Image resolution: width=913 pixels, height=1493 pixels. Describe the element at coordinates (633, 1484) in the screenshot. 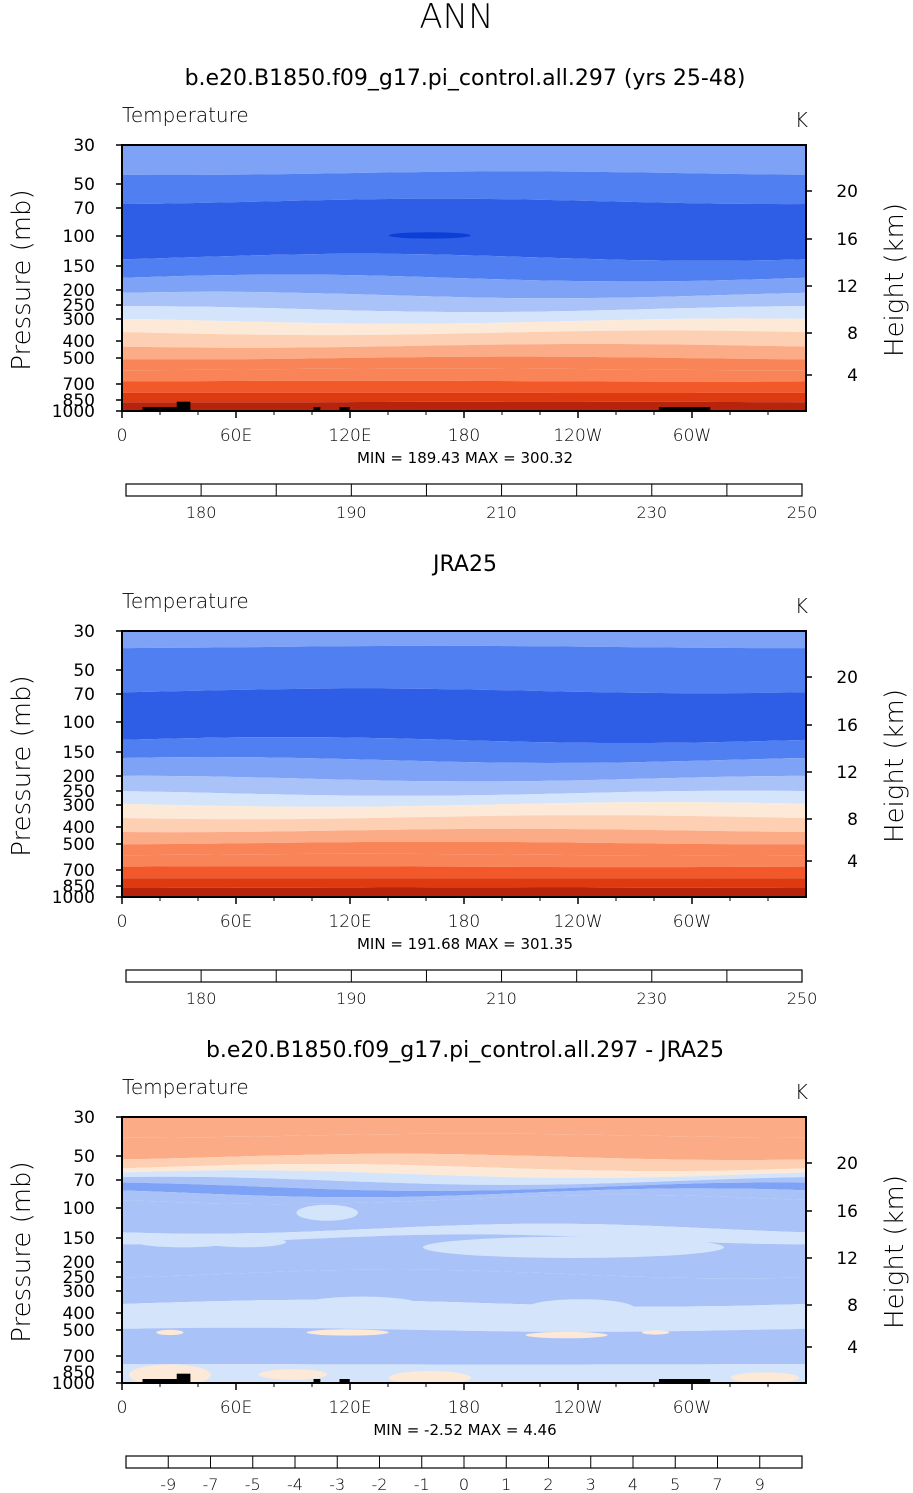

I see `colorbar-label: 4` at that location.